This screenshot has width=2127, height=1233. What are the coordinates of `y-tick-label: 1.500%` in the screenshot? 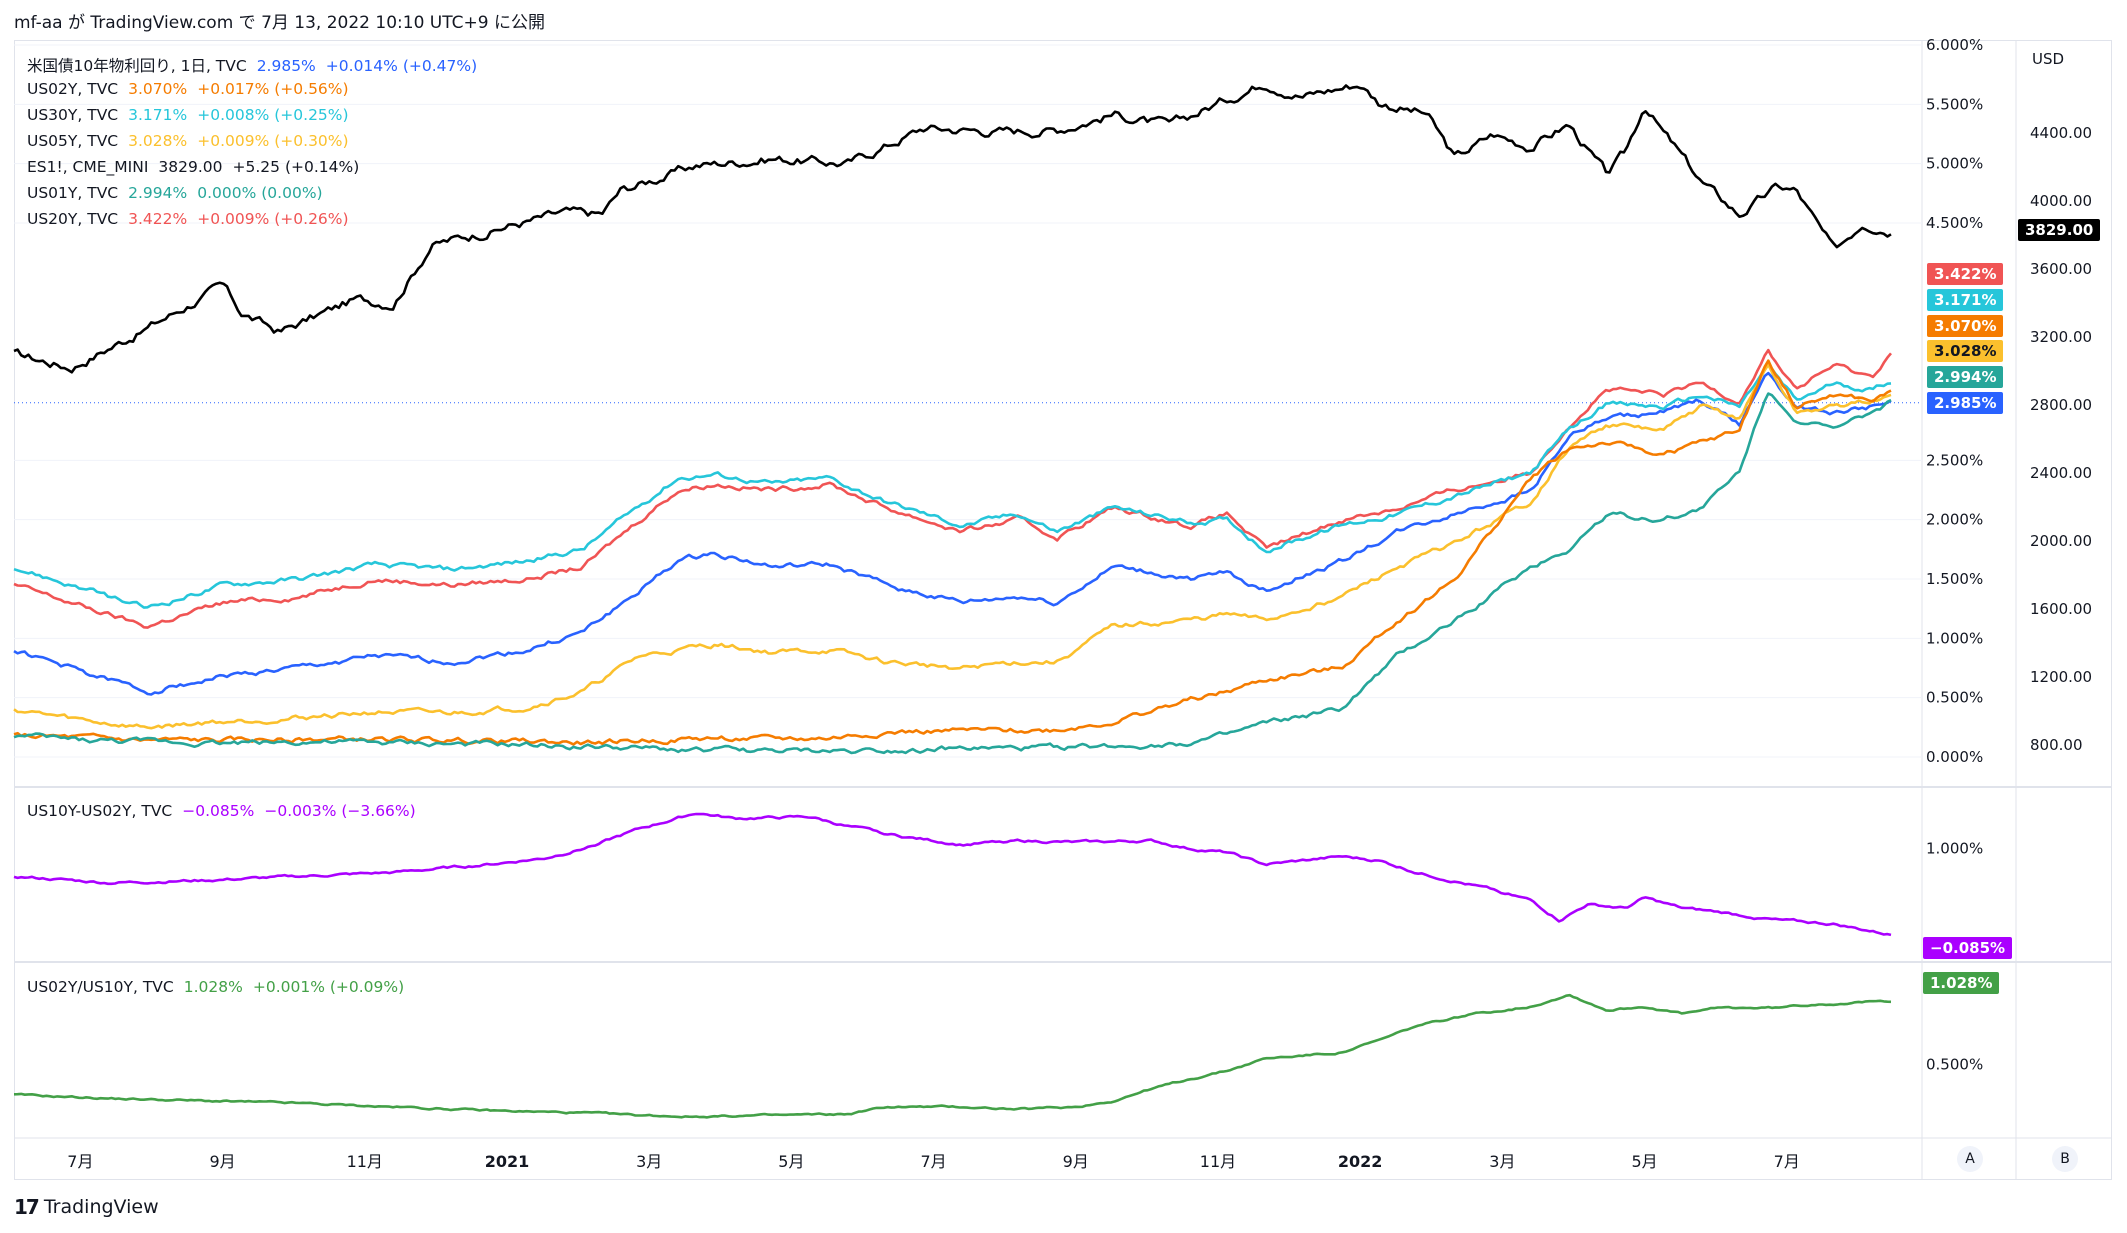 It's located at (1954, 579).